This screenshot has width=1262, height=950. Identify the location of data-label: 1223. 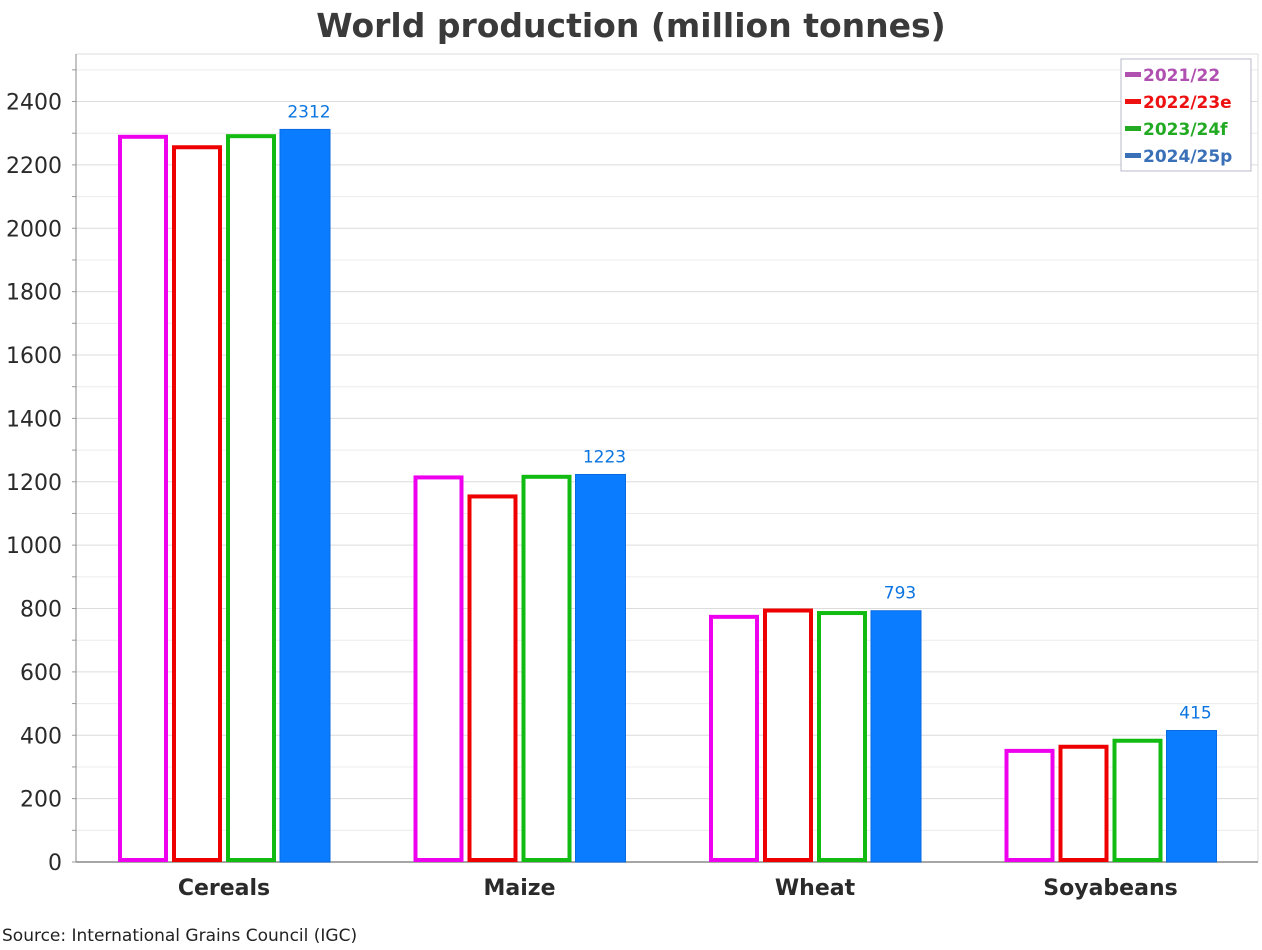
(604, 457).